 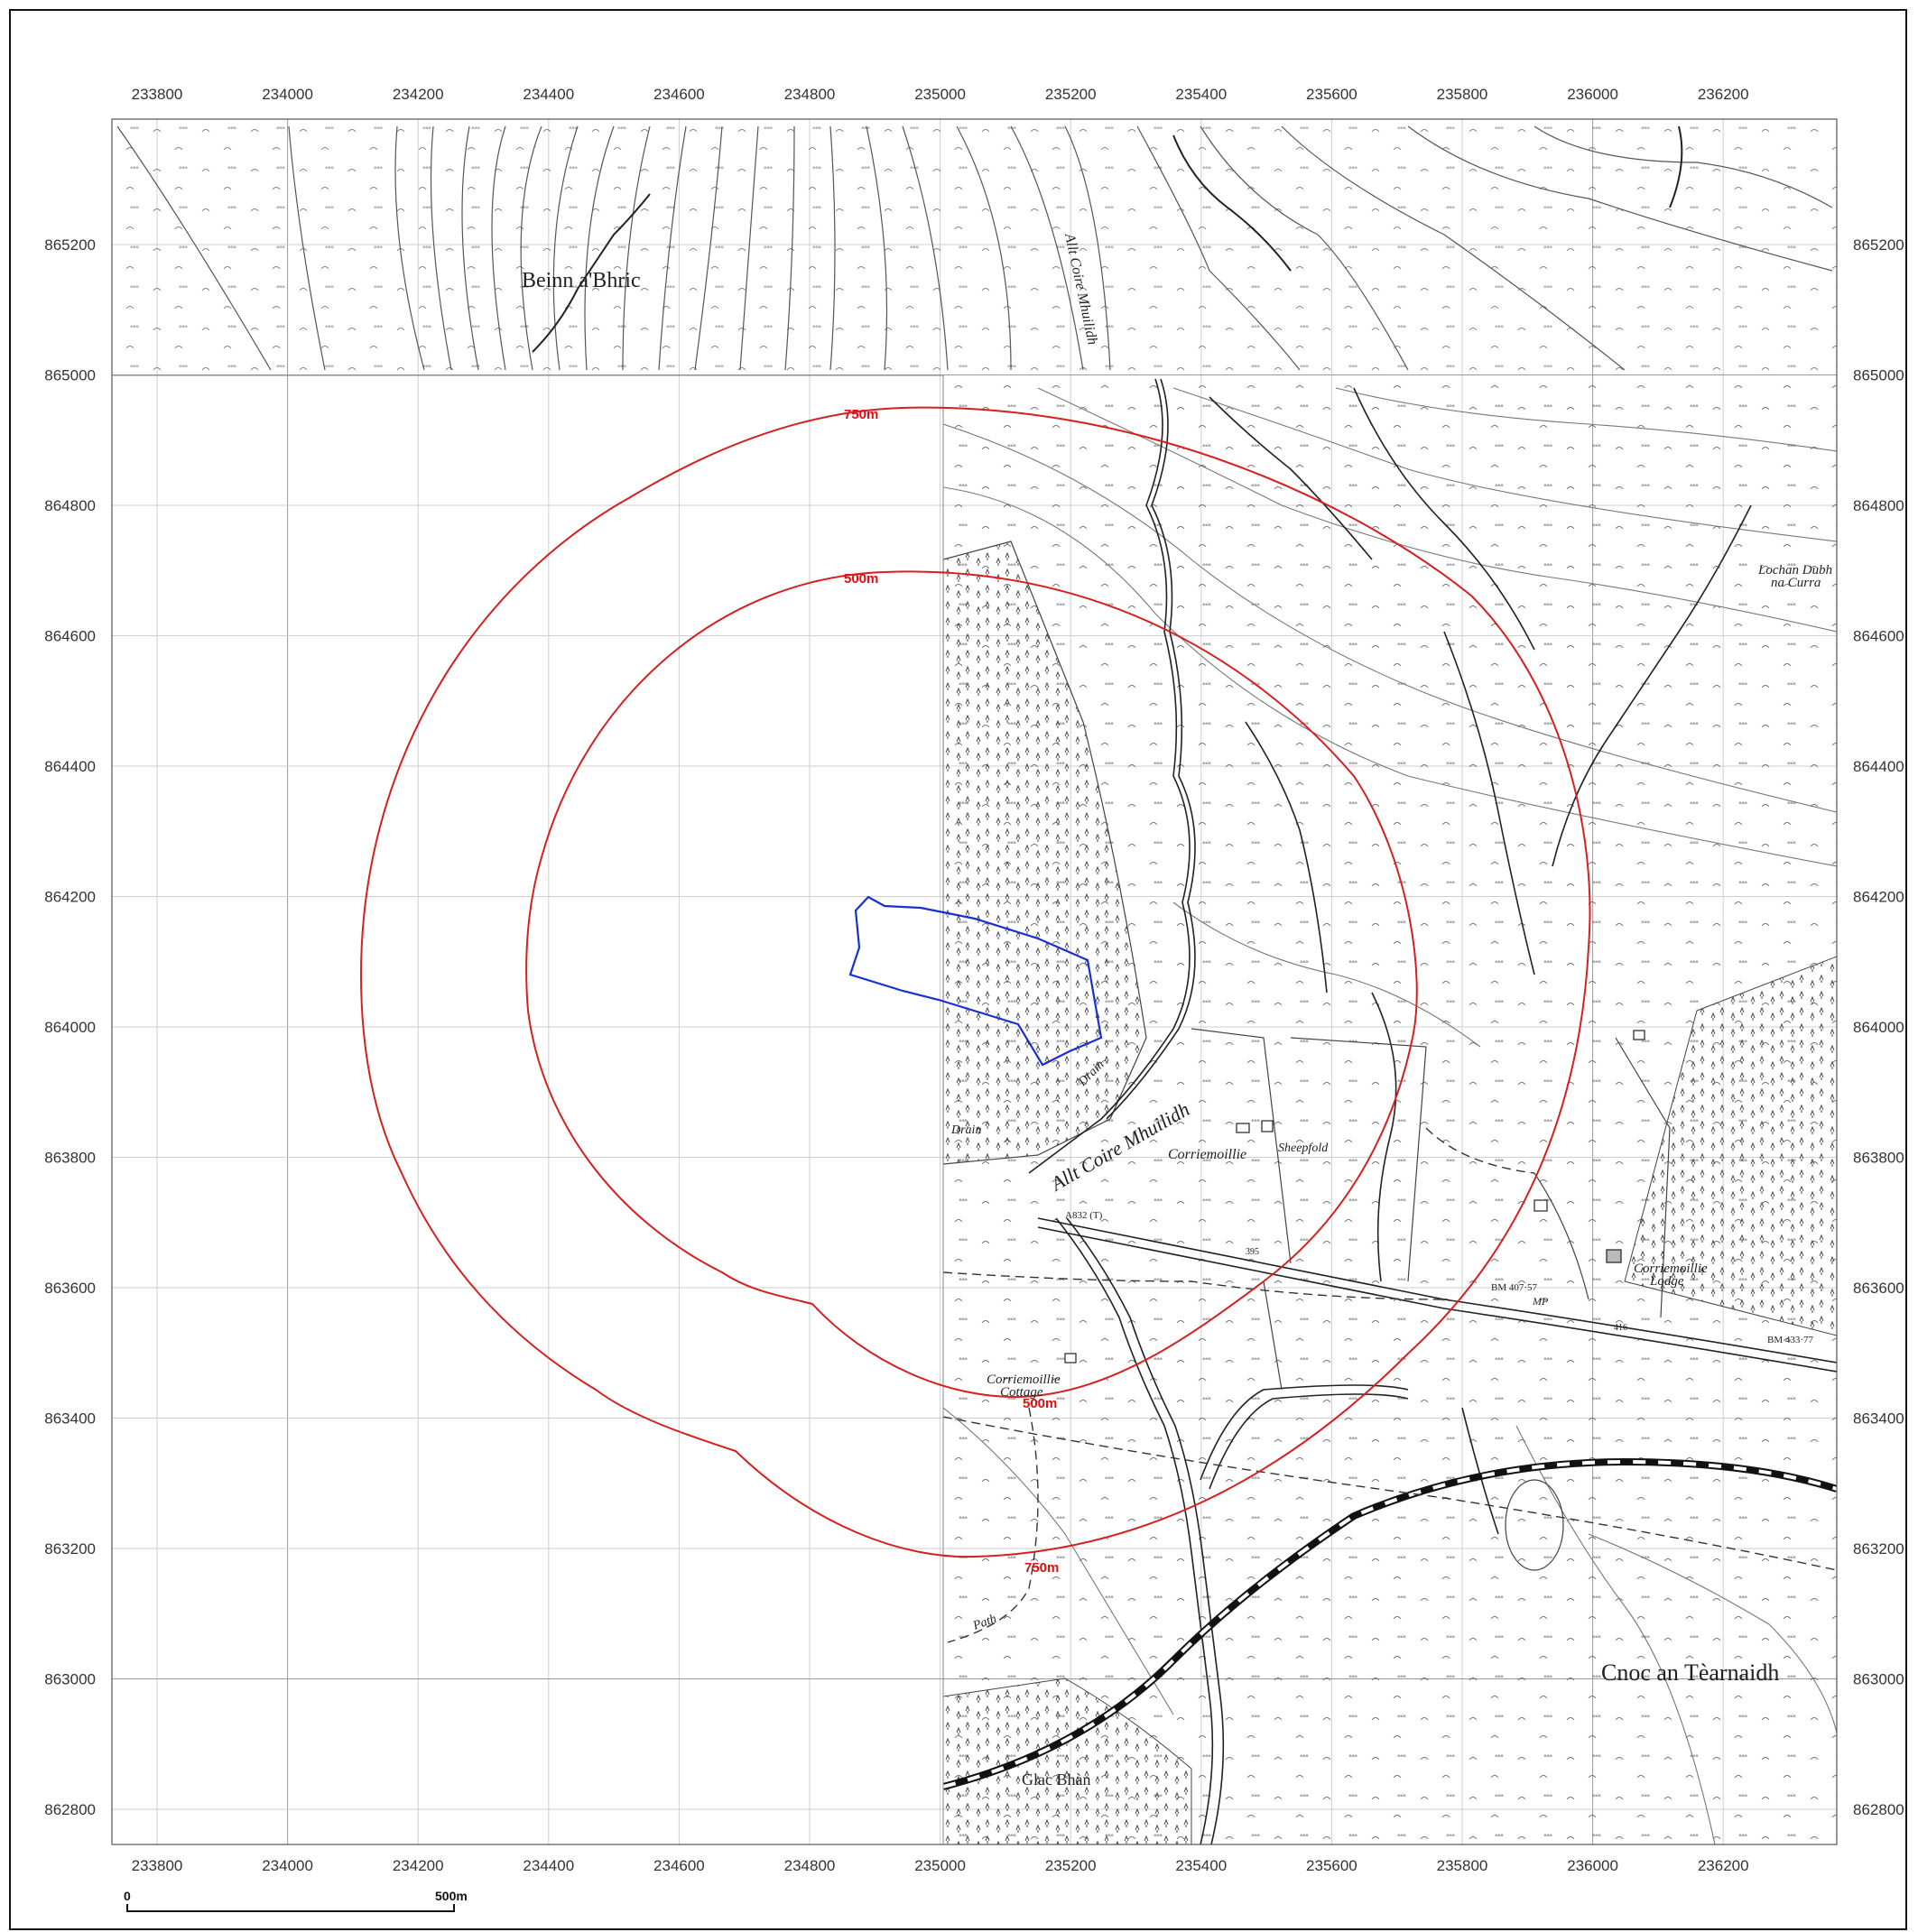 I want to click on northing-label-left-862800: 862800, so click(x=70, y=1809).